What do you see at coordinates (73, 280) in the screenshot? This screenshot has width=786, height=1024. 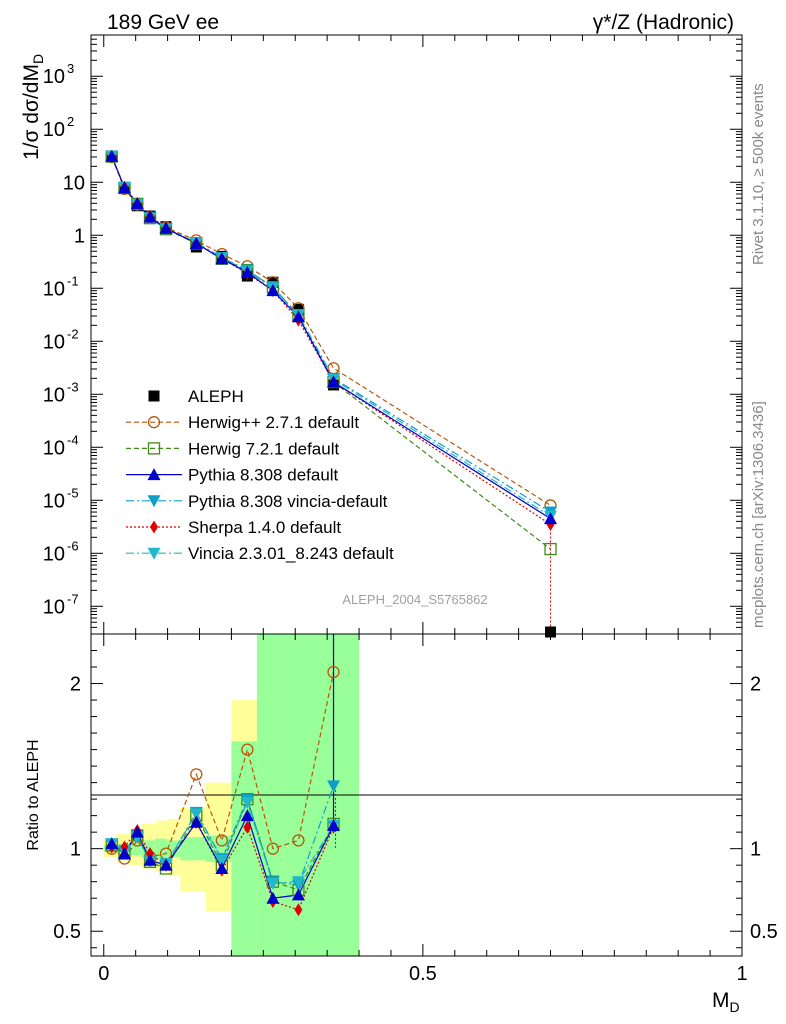 I see `main-ytick-exponent: -1` at bounding box center [73, 280].